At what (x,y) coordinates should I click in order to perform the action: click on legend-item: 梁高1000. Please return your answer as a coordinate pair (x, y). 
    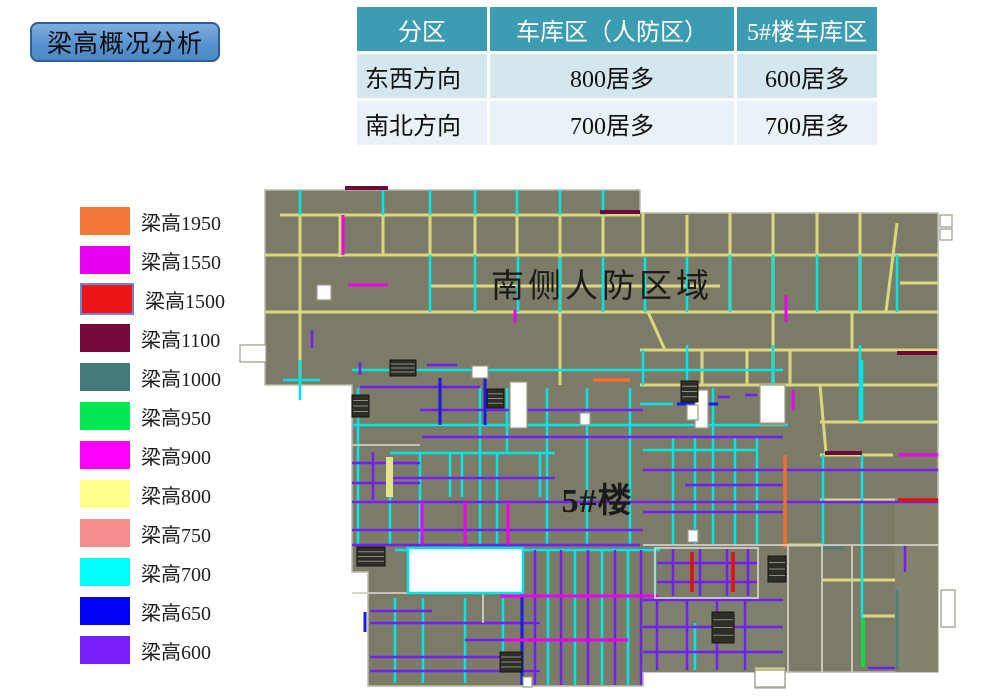
    Looking at the image, I should click on (152, 377).